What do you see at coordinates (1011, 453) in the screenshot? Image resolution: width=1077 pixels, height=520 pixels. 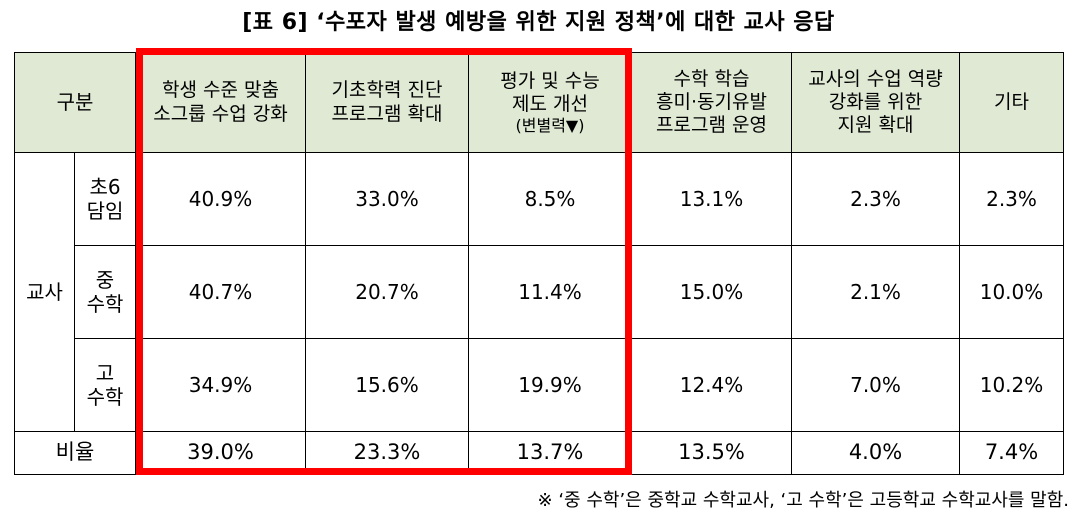 I see `total-cell-c5: 7.4%` at bounding box center [1011, 453].